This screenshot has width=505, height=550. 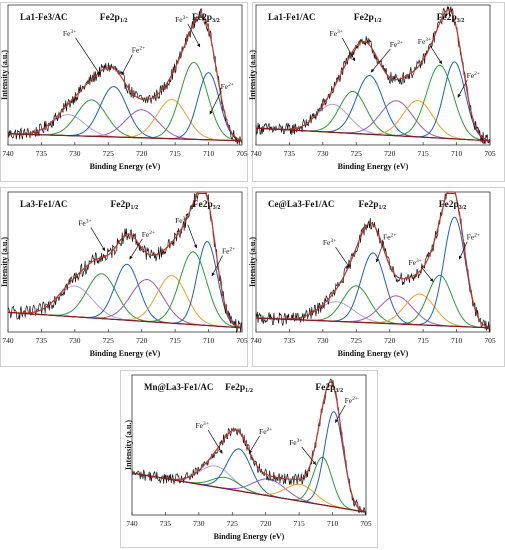 What do you see at coordinates (44, 17) in the screenshot?
I see `panel-title: La1-Fe3/AC` at bounding box center [44, 17].